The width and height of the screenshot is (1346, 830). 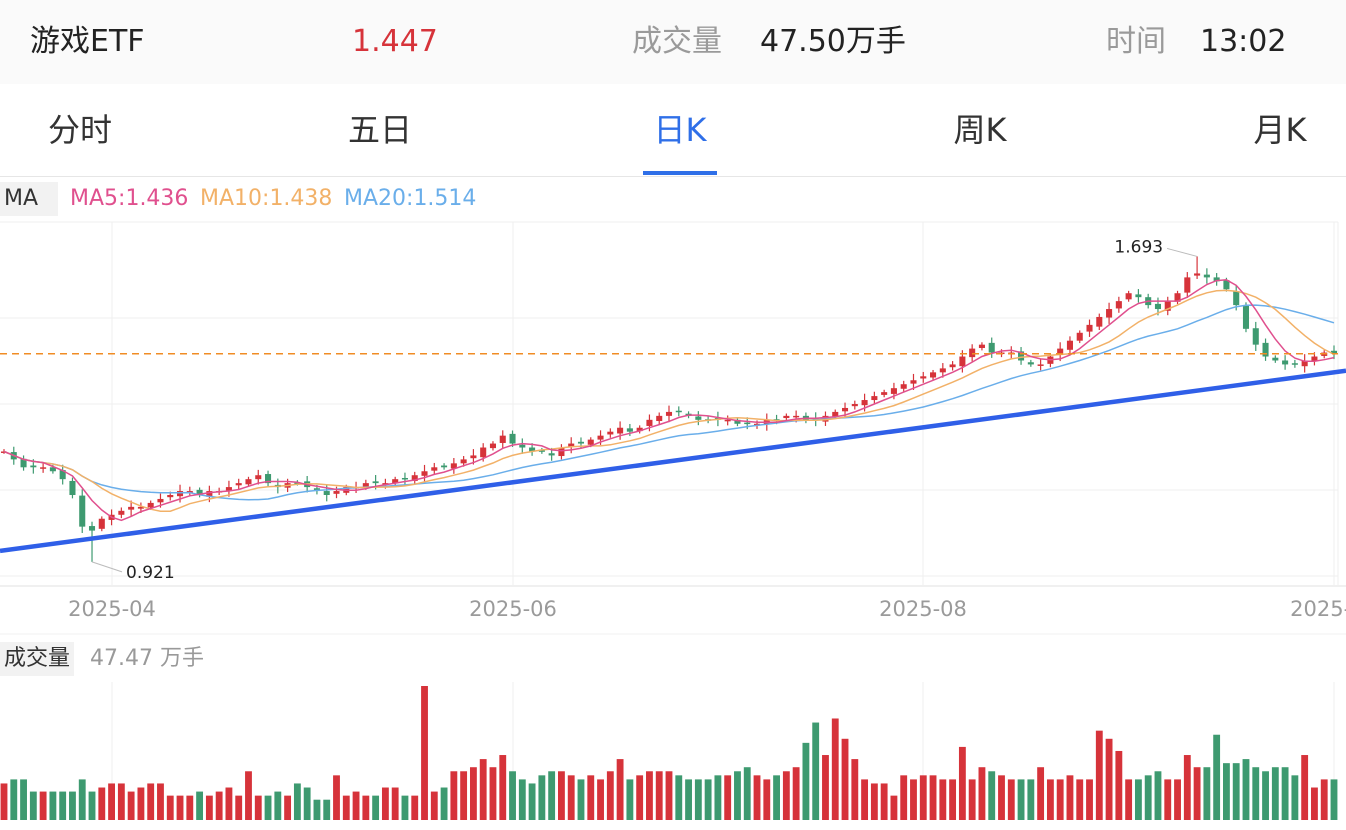 What do you see at coordinates (380, 130) in the screenshot?
I see `tab-five-day: 五日` at bounding box center [380, 130].